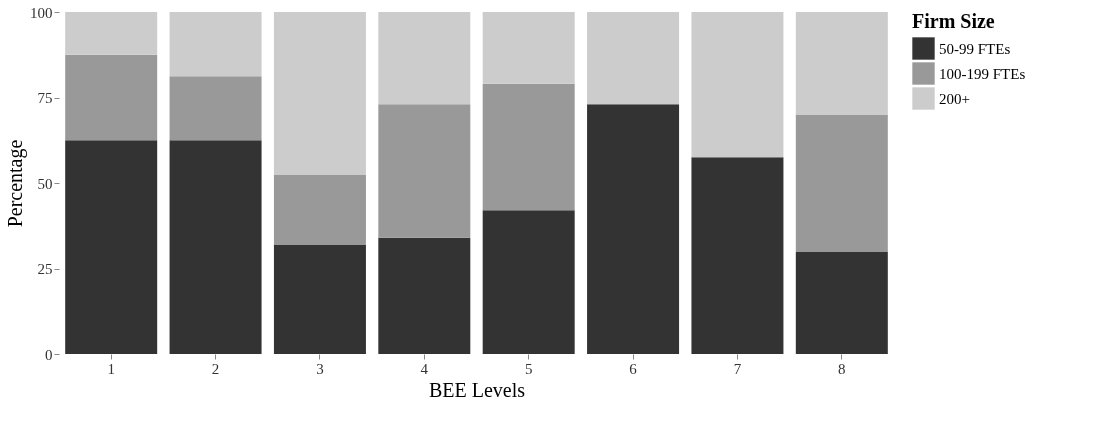 This screenshot has width=1115, height=436. What do you see at coordinates (633, 368) in the screenshot?
I see `x-tick-label: 6` at bounding box center [633, 368].